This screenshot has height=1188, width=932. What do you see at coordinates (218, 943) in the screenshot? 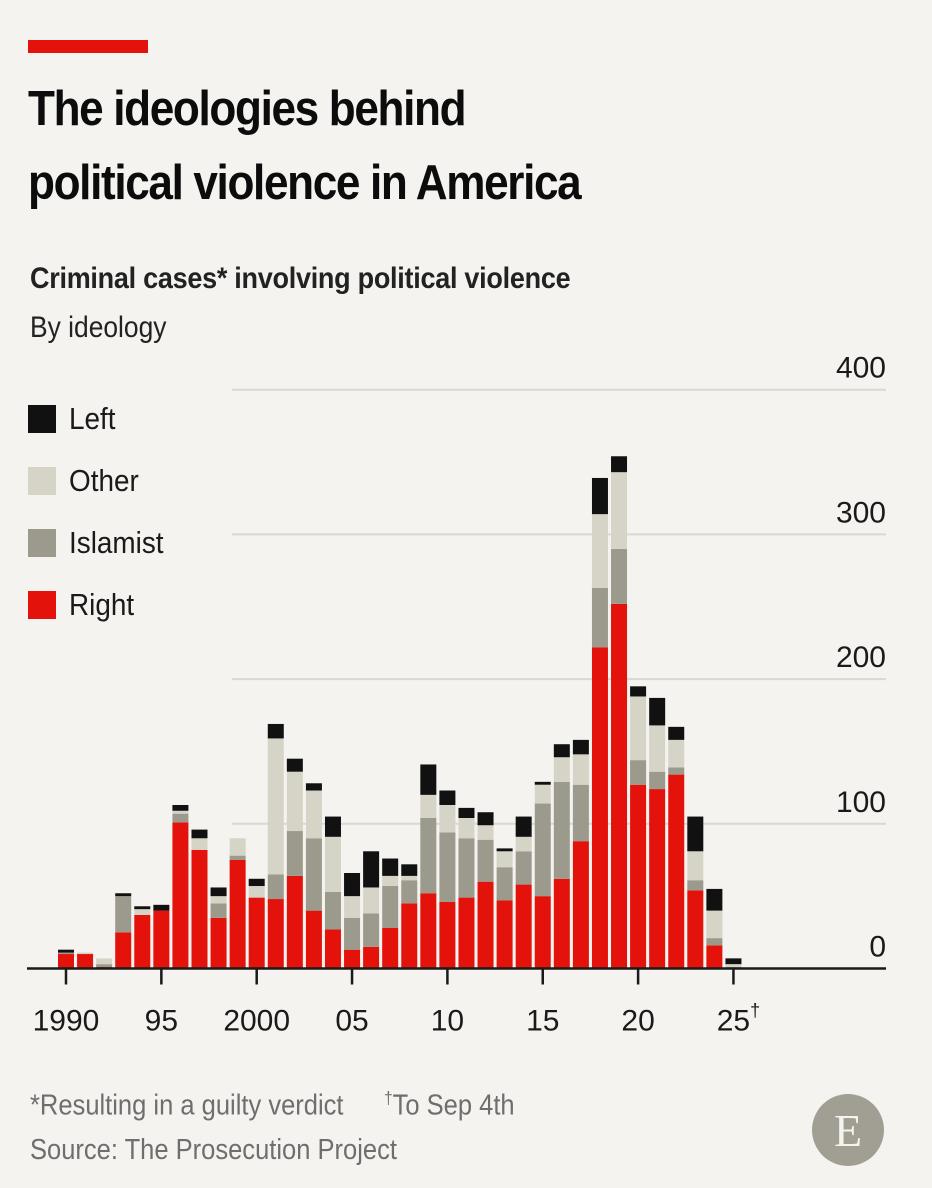
I see `bar-right-1998` at bounding box center [218, 943].